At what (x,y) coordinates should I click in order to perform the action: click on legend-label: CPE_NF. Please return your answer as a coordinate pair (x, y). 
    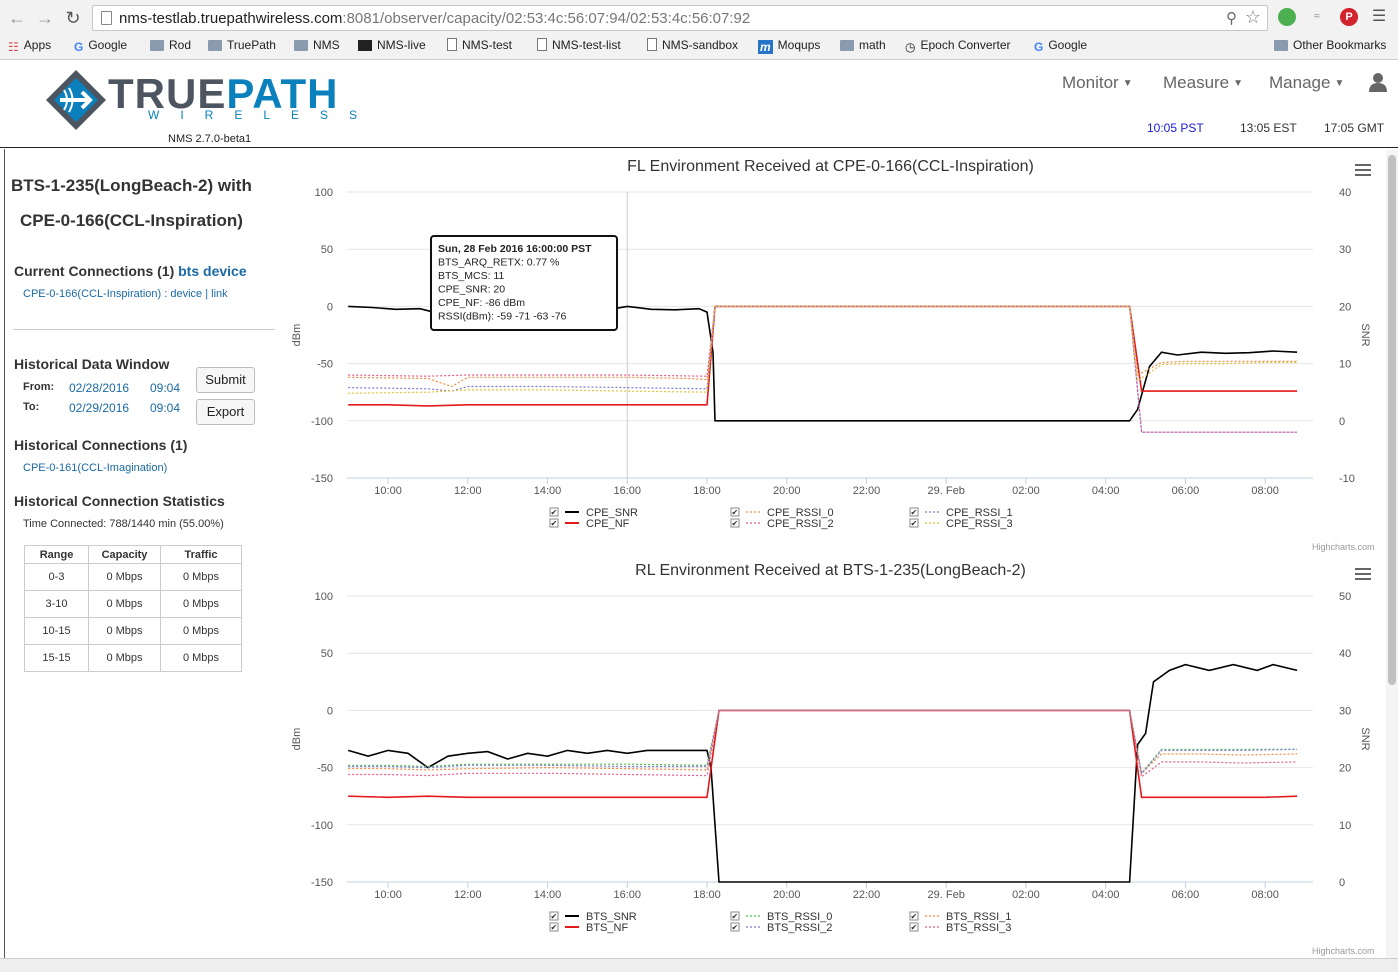
    Looking at the image, I should click on (608, 524).